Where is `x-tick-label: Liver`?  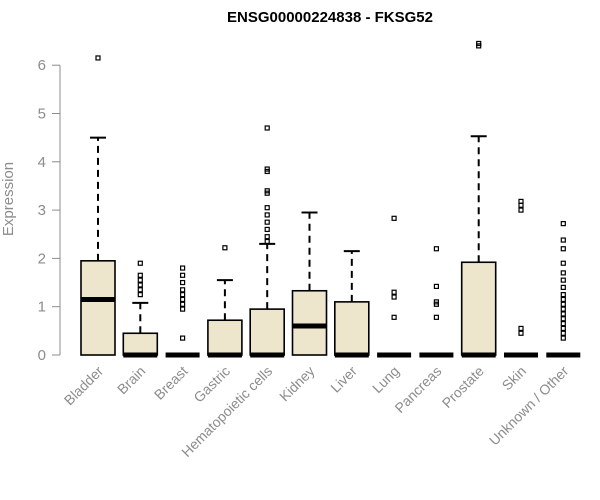 x-tick-label: Liver is located at coordinates (343, 379).